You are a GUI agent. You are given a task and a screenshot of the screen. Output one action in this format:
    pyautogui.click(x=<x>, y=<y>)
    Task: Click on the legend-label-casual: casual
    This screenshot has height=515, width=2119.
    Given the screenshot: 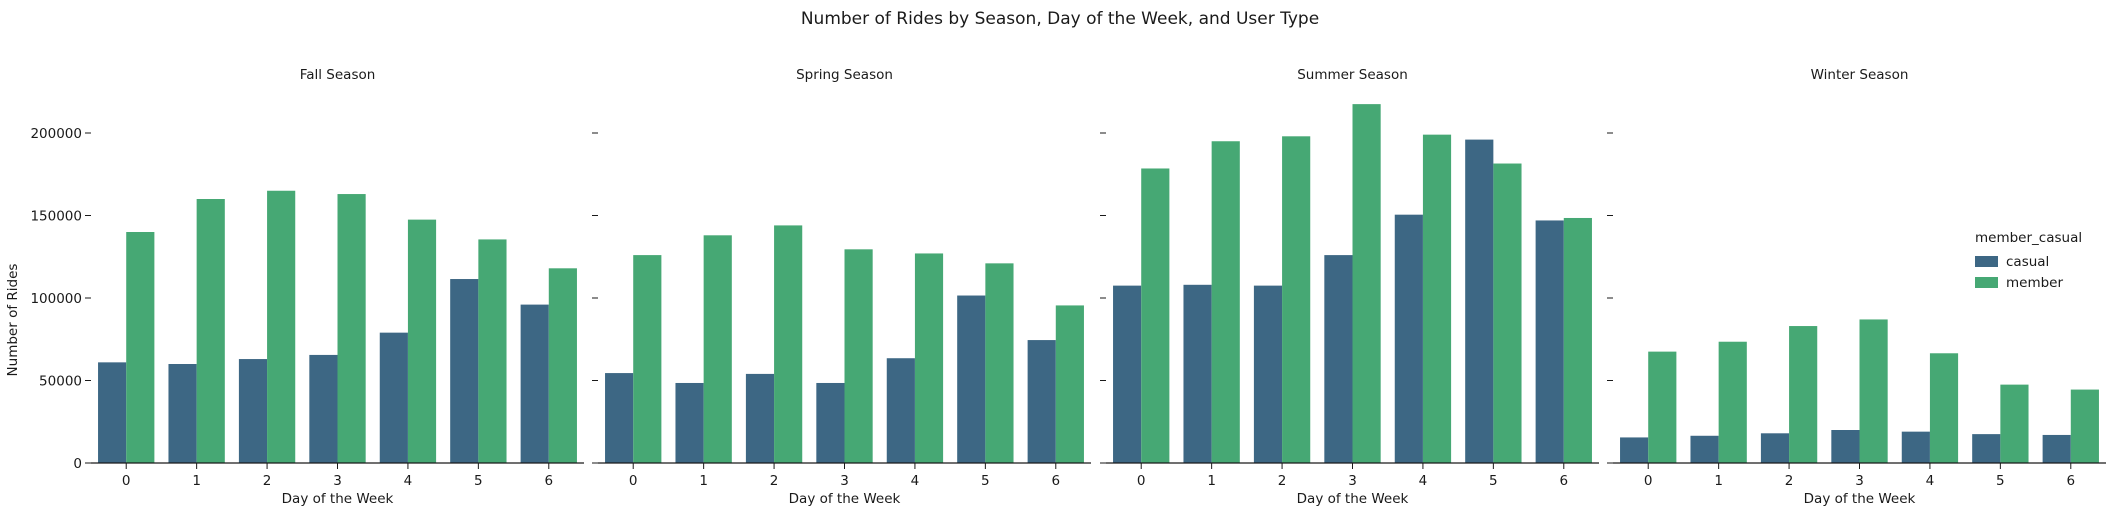 What is the action you would take?
    pyautogui.click(x=2027, y=262)
    